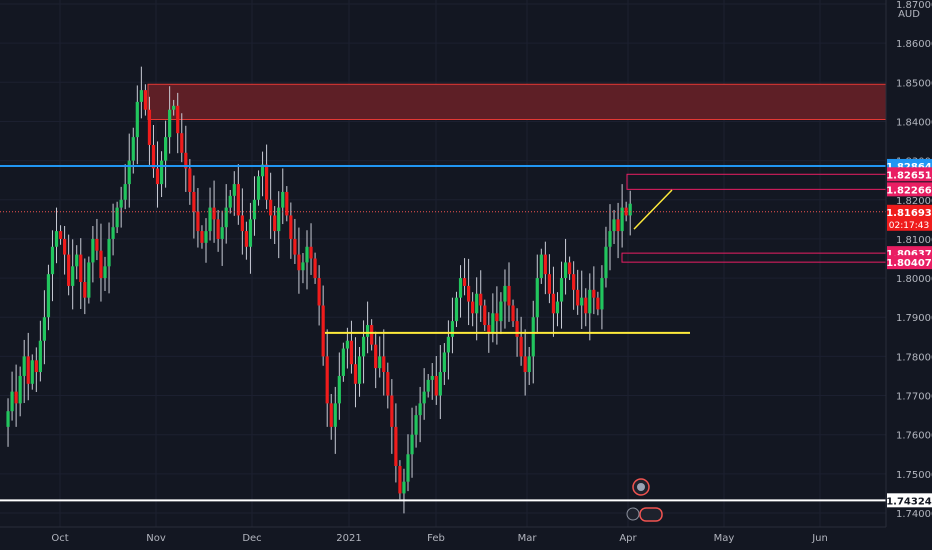  Describe the element at coordinates (156, 538) in the screenshot. I see `time-tick-label: Nov` at that location.